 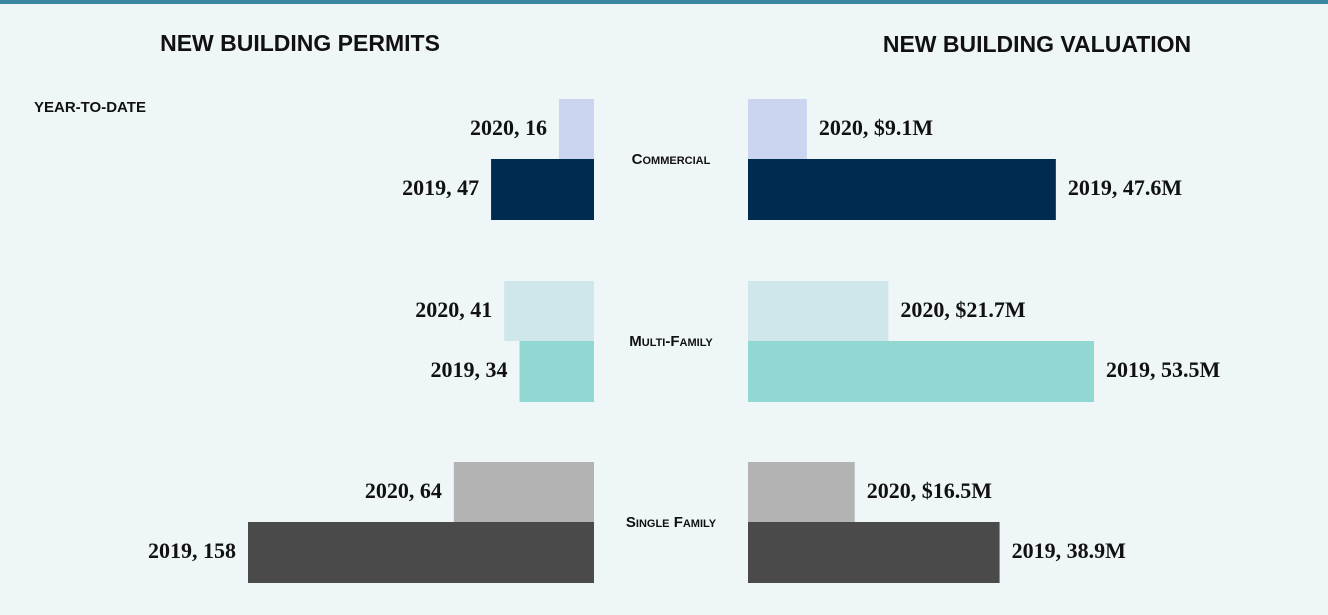 What do you see at coordinates (1069, 550) in the screenshot?
I see `value-label: 2019, 38.9M` at bounding box center [1069, 550].